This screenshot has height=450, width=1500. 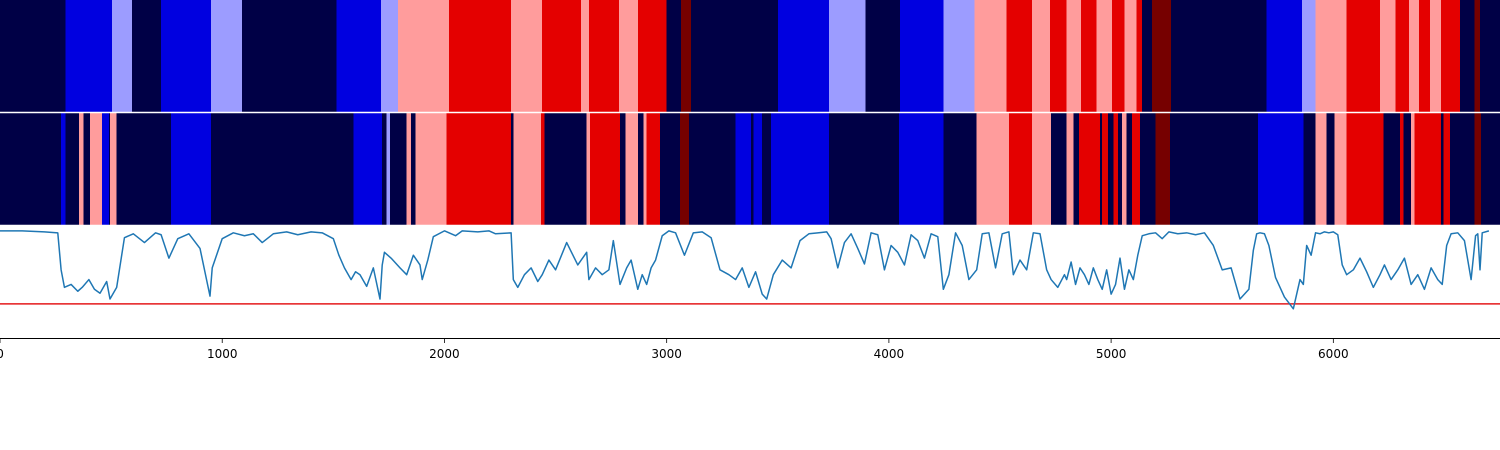 What do you see at coordinates (666, 354) in the screenshot?
I see `x-tick-label: 3000` at bounding box center [666, 354].